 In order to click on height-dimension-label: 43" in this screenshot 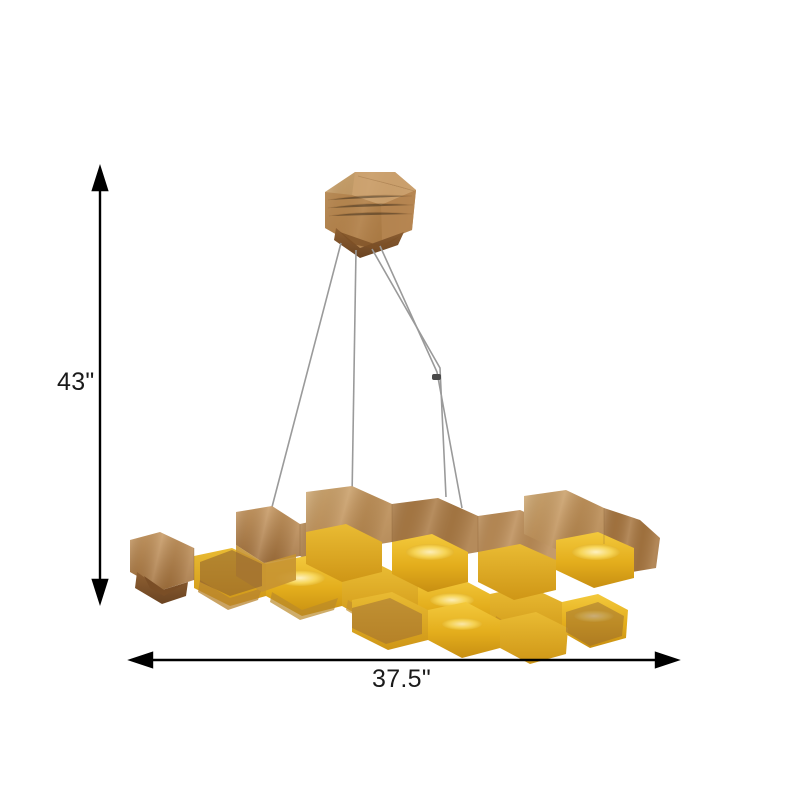, I will do `click(76, 382)`.